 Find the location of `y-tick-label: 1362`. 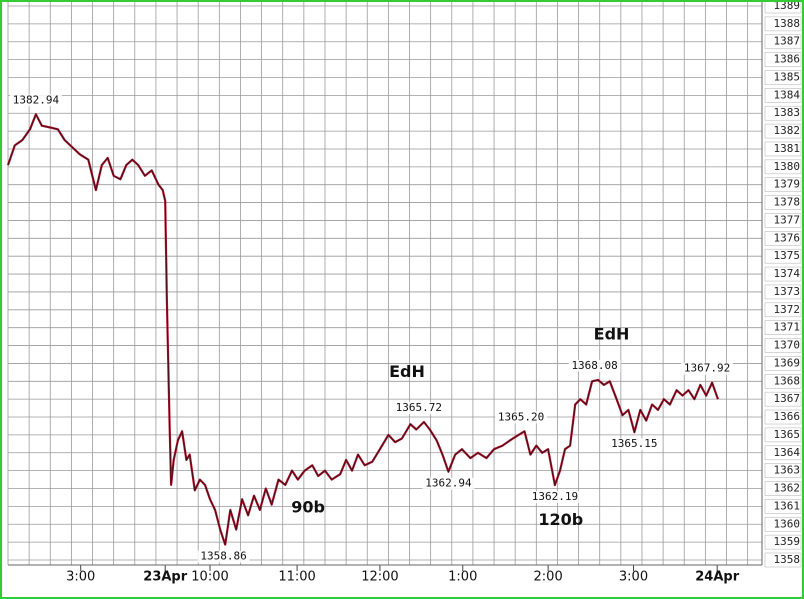

y-tick-label: 1362 is located at coordinates (787, 488).